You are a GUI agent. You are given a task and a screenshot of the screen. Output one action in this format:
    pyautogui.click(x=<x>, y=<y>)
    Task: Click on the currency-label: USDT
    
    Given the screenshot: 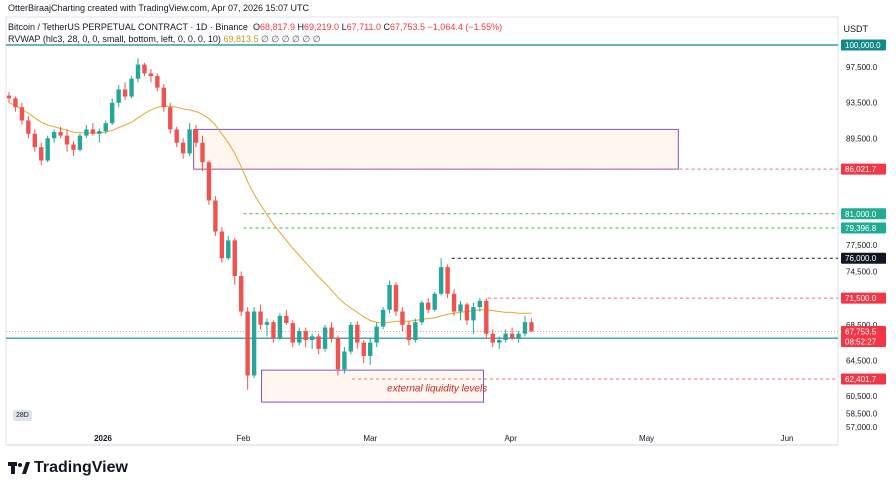 What is the action you would take?
    pyautogui.click(x=856, y=29)
    